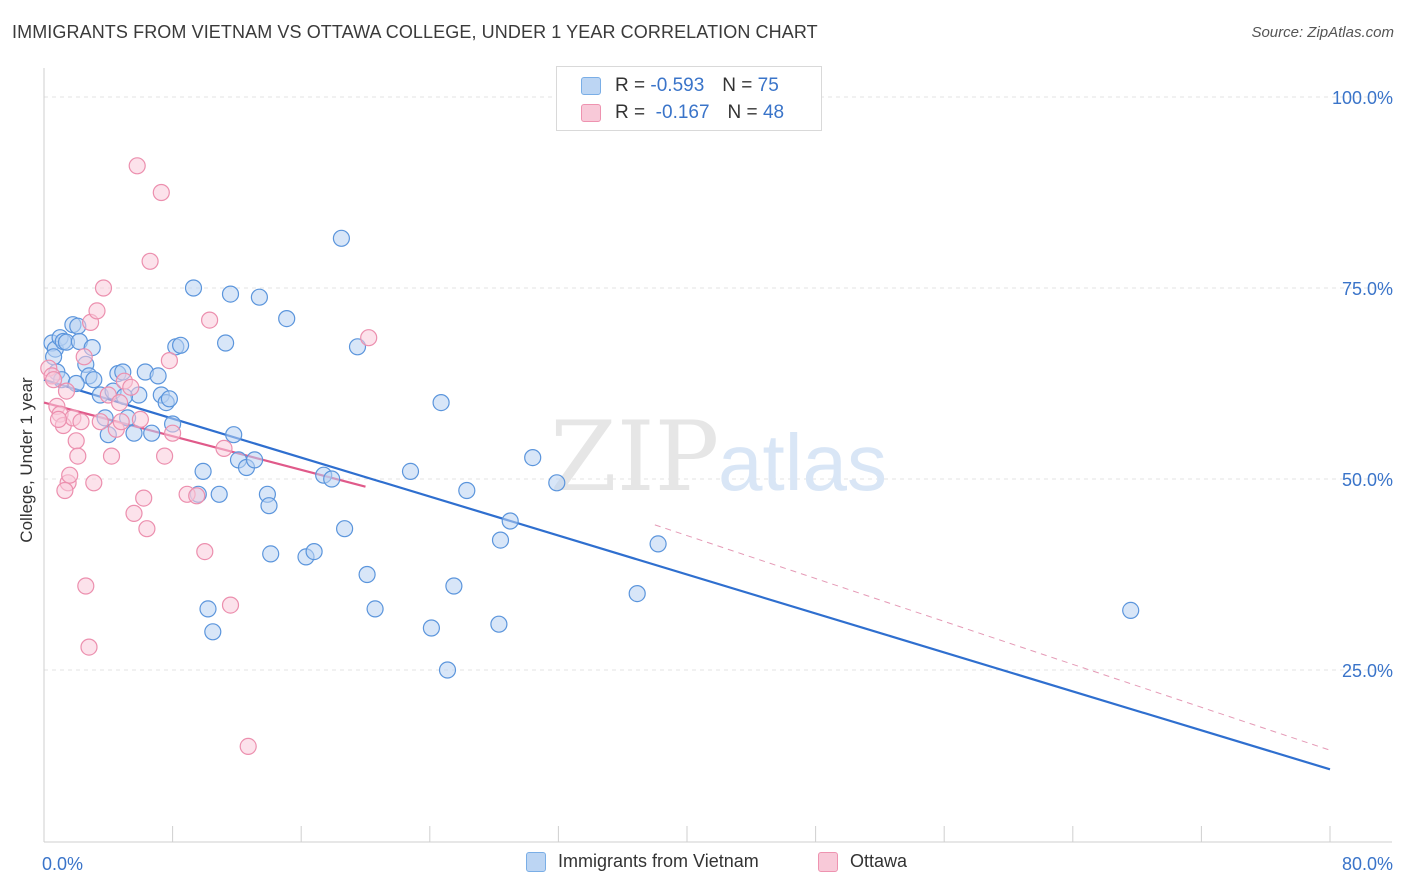 The width and height of the screenshot is (1406, 892). What do you see at coordinates (879, 861) in the screenshot?
I see `legend-label-ottawa: Ottawa` at bounding box center [879, 861].